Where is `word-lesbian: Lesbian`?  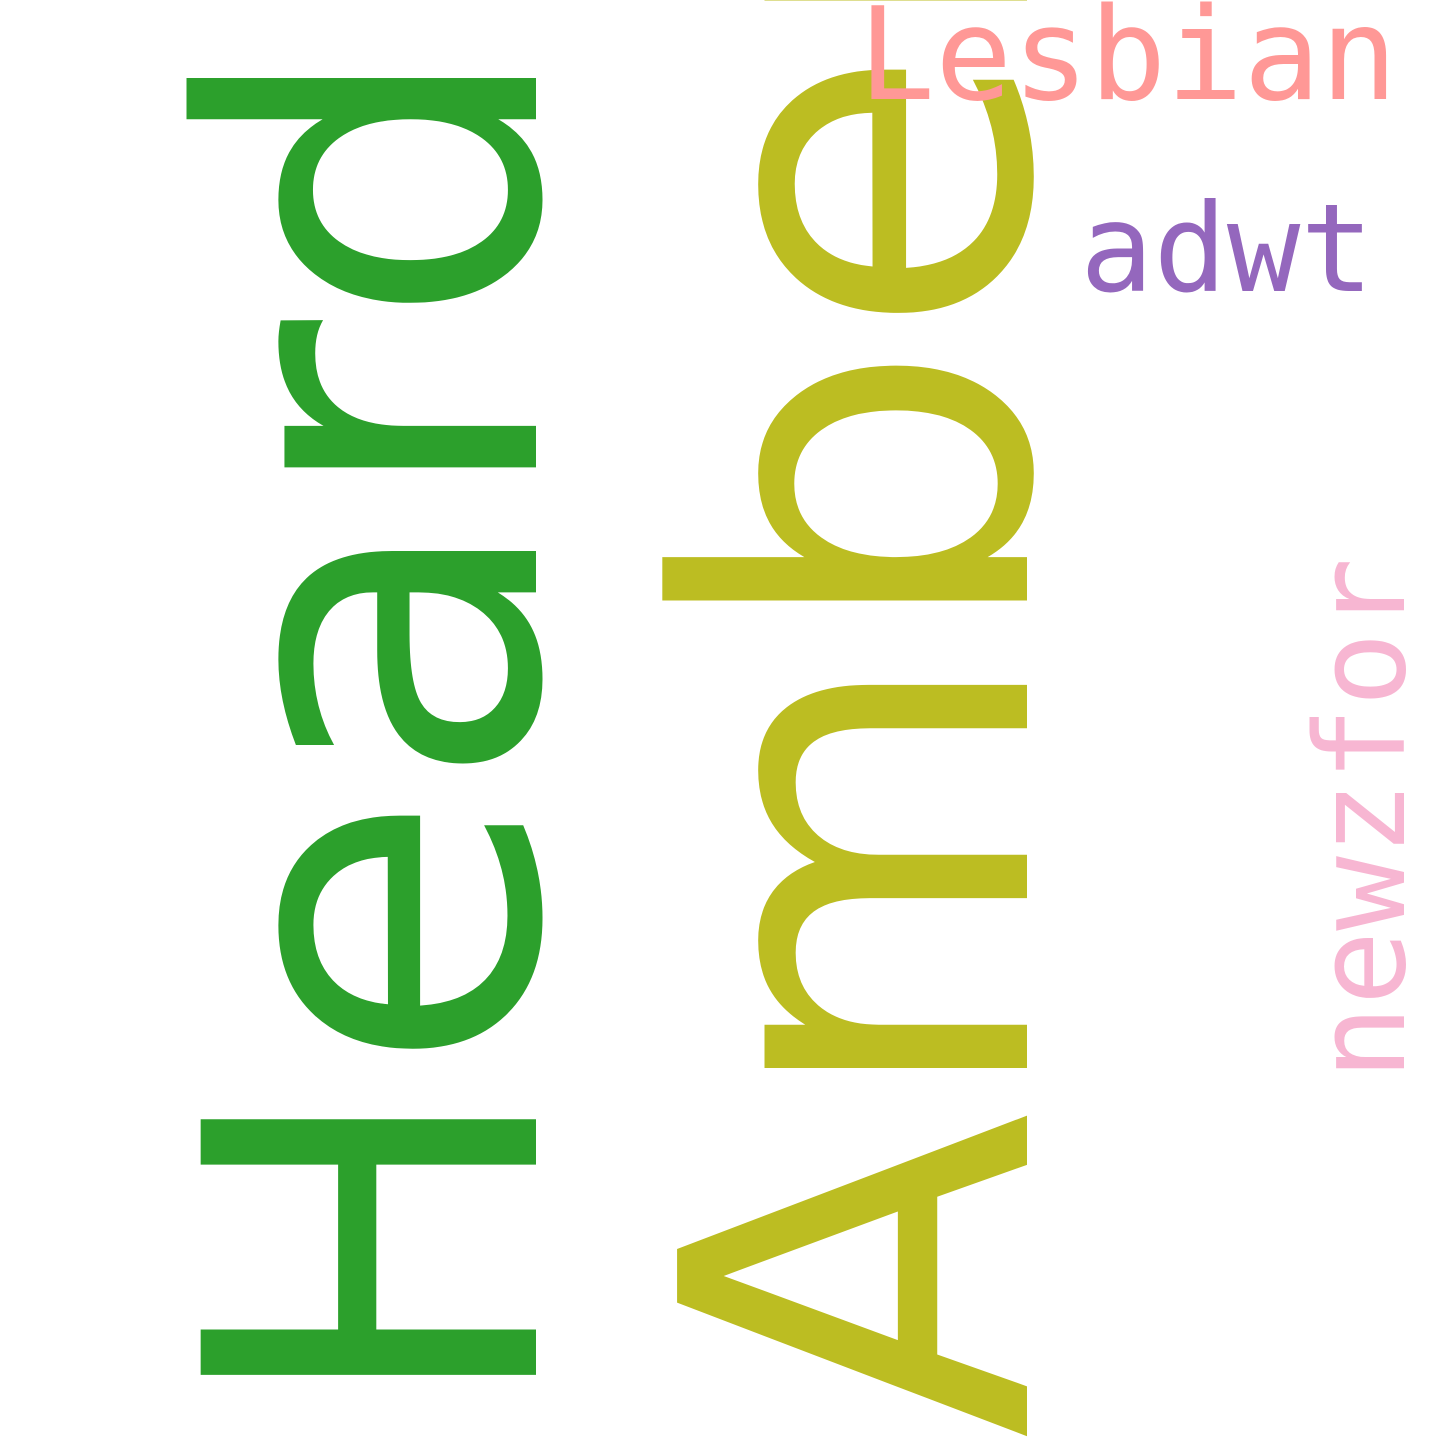
word-lesbian: Lesbian is located at coordinates (1128, 65).